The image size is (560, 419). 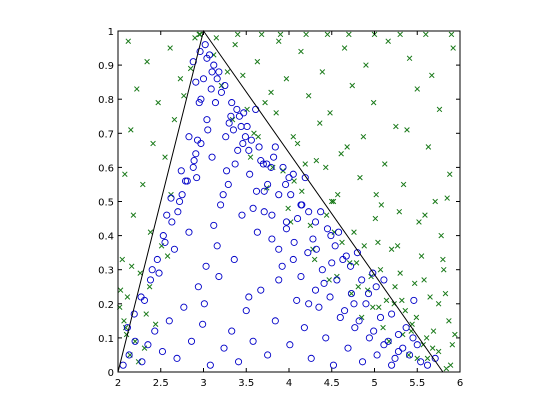 I want to click on x-tick-label: 6, so click(x=460, y=383).